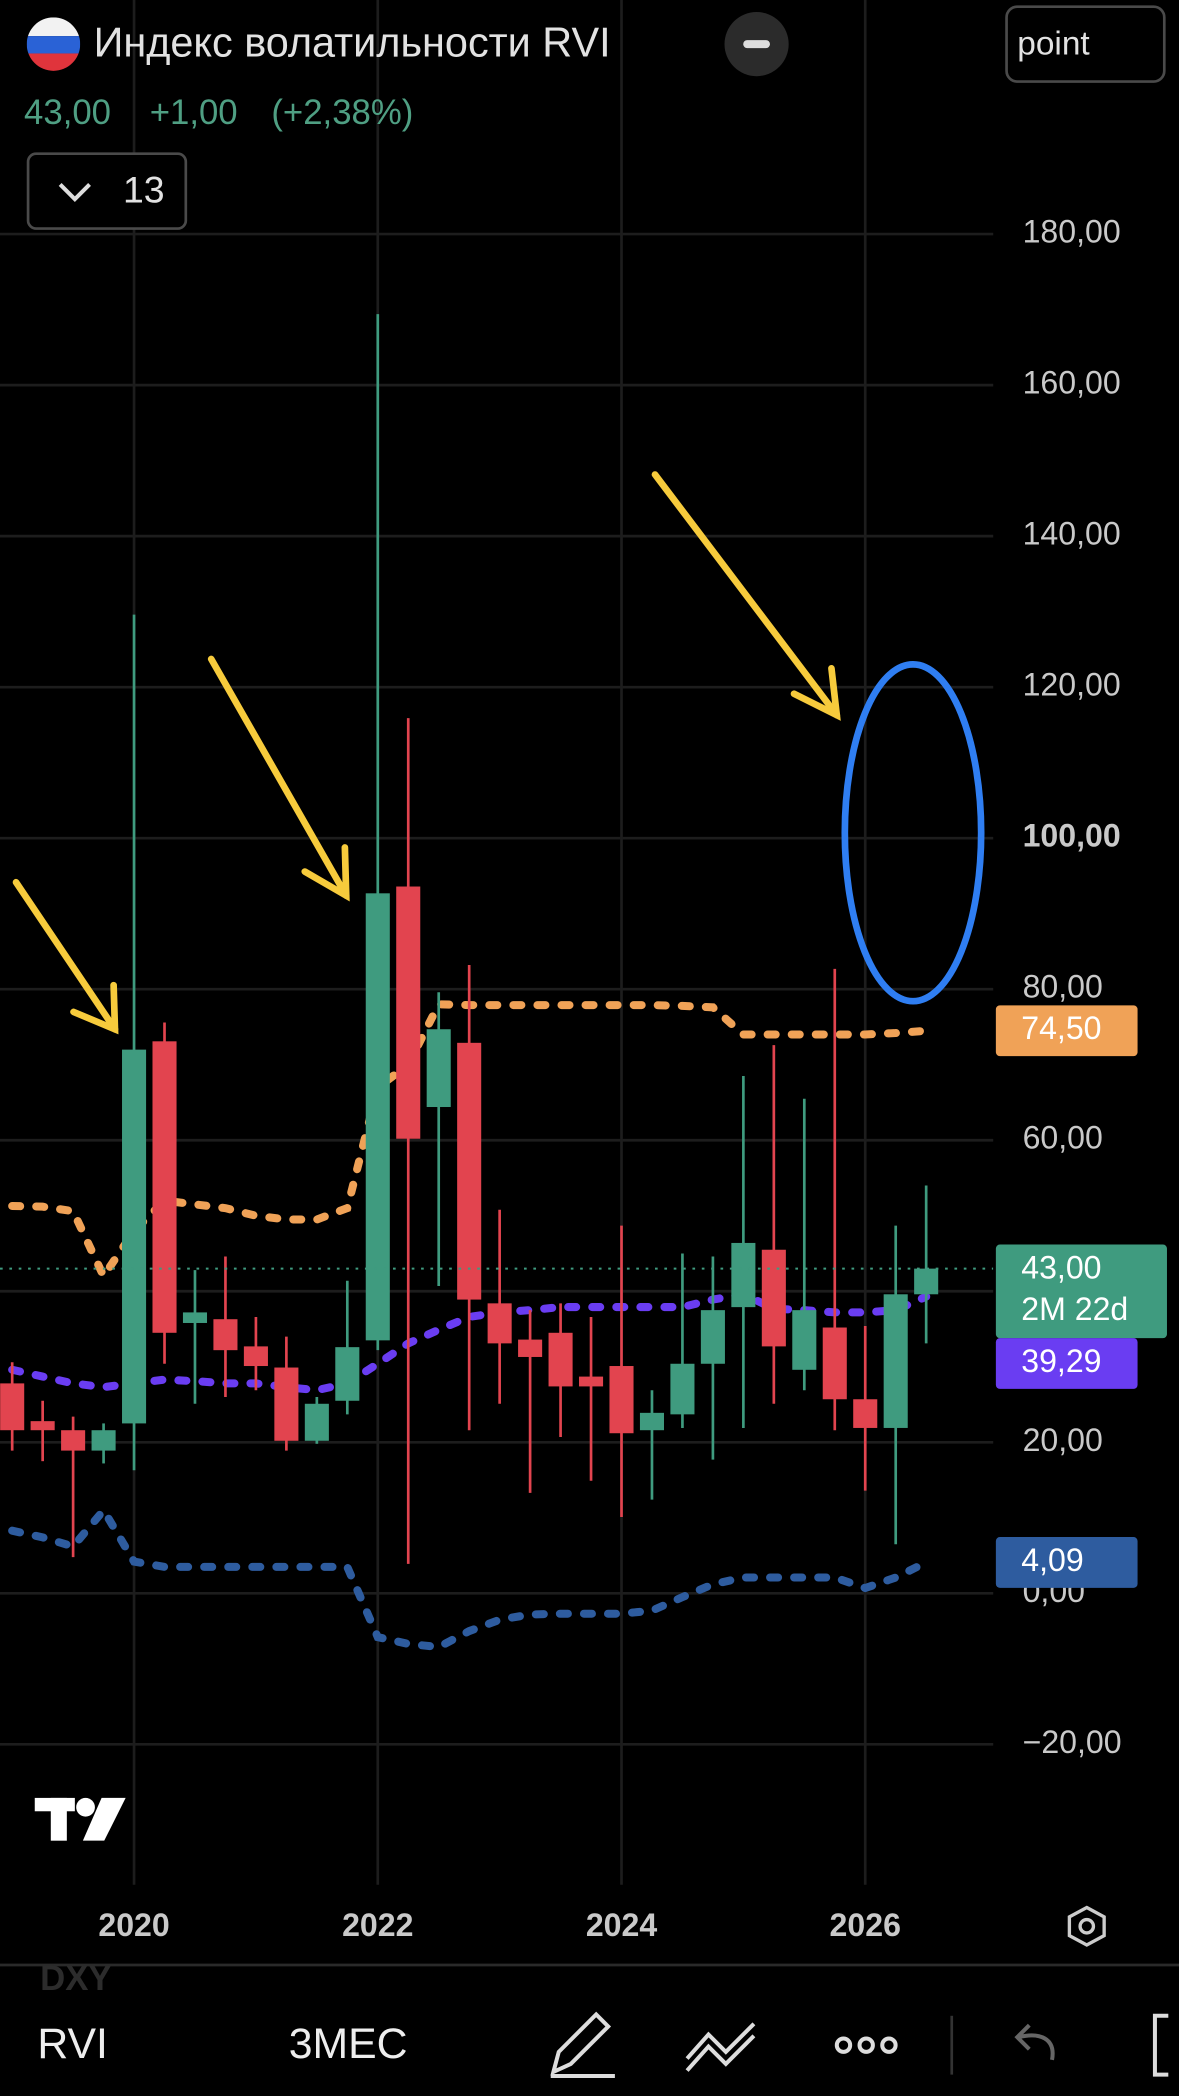  Describe the element at coordinates (352, 41) in the screenshot. I see `chart-title: Индекс волатильности RVI` at that location.